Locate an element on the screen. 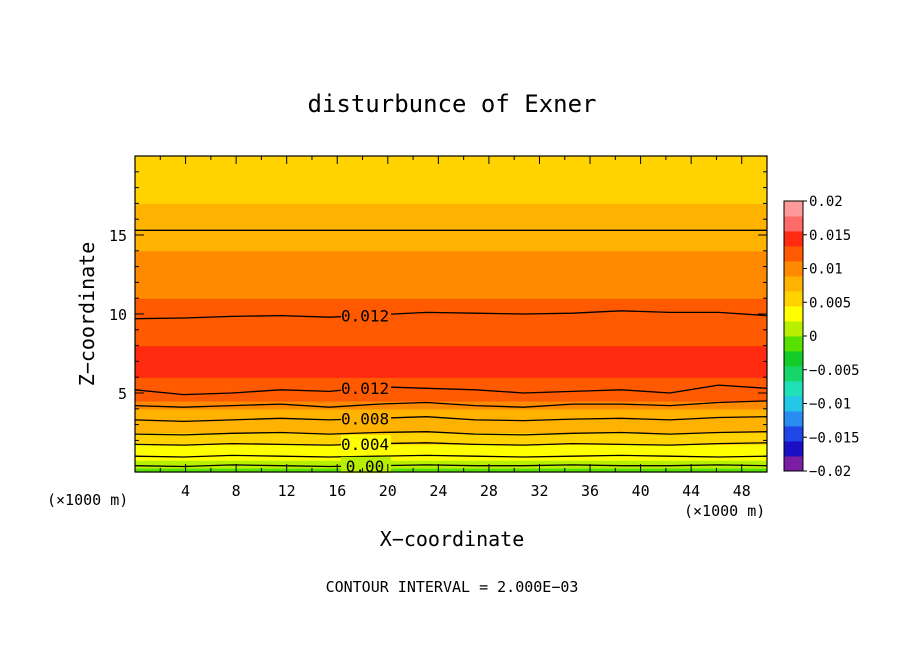  x-tick-label: 28 is located at coordinates (489, 491).